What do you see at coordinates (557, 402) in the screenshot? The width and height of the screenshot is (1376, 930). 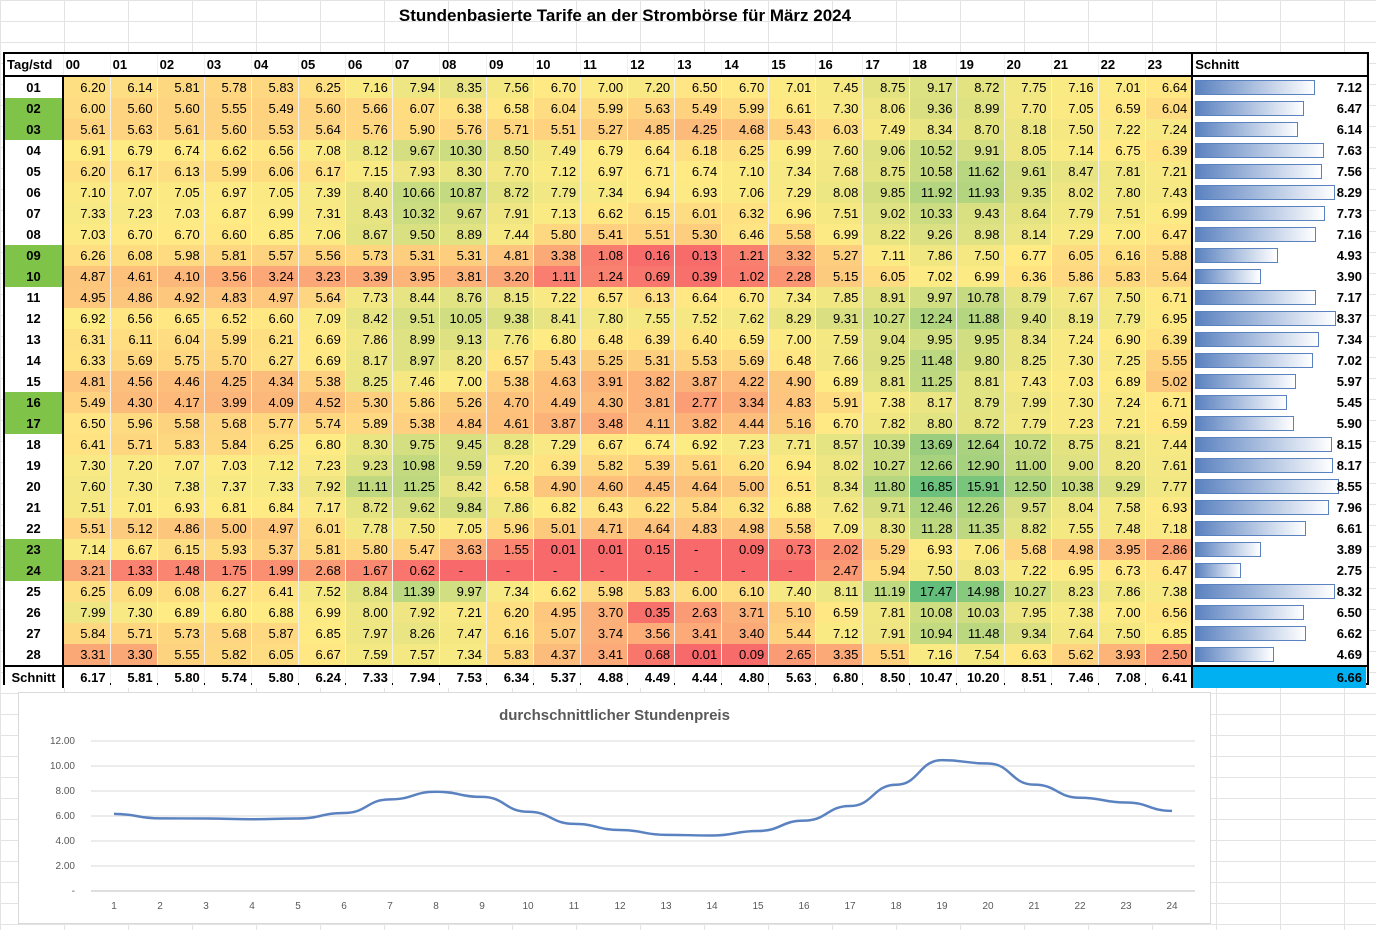 I see `price-cell: 4.49` at bounding box center [557, 402].